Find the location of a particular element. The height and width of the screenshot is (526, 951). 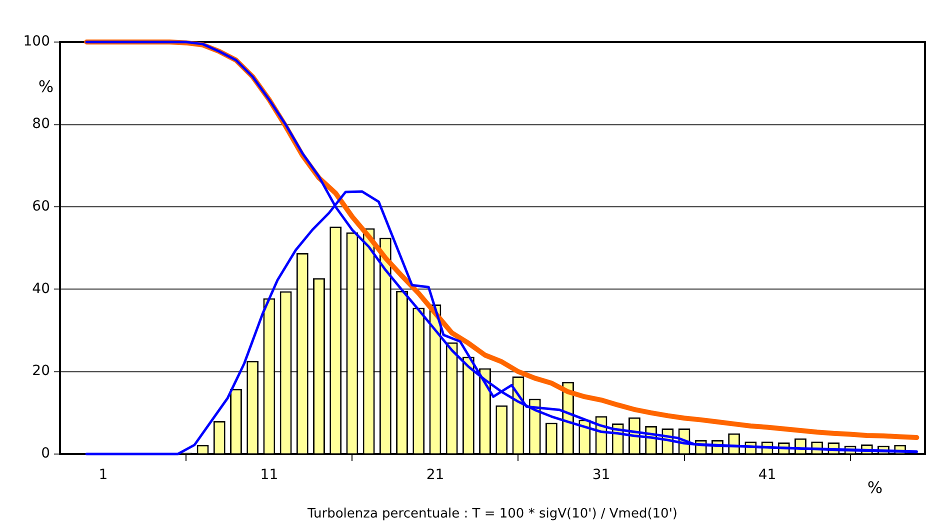

x-tick-label: 31 is located at coordinates (601, 475).